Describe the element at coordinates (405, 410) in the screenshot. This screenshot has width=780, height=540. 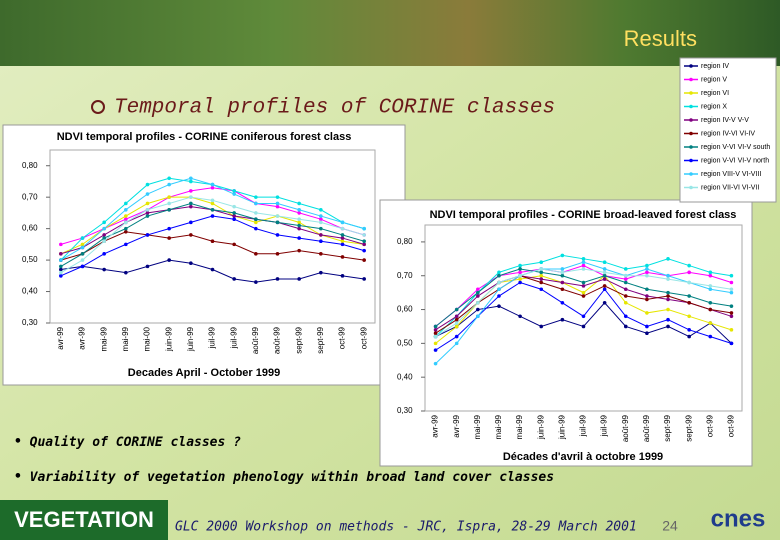
I see `y-tick-label: 0,30` at that location.